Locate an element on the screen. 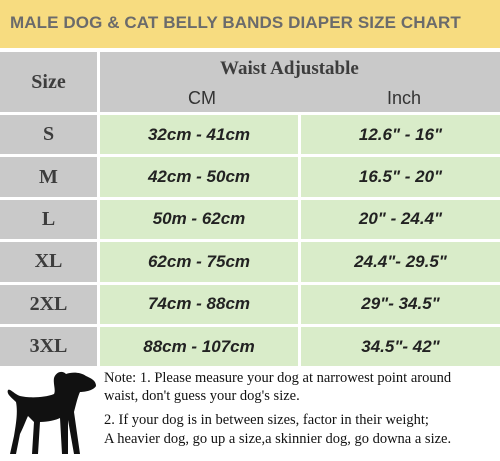  size-cell: XL is located at coordinates (48, 262).